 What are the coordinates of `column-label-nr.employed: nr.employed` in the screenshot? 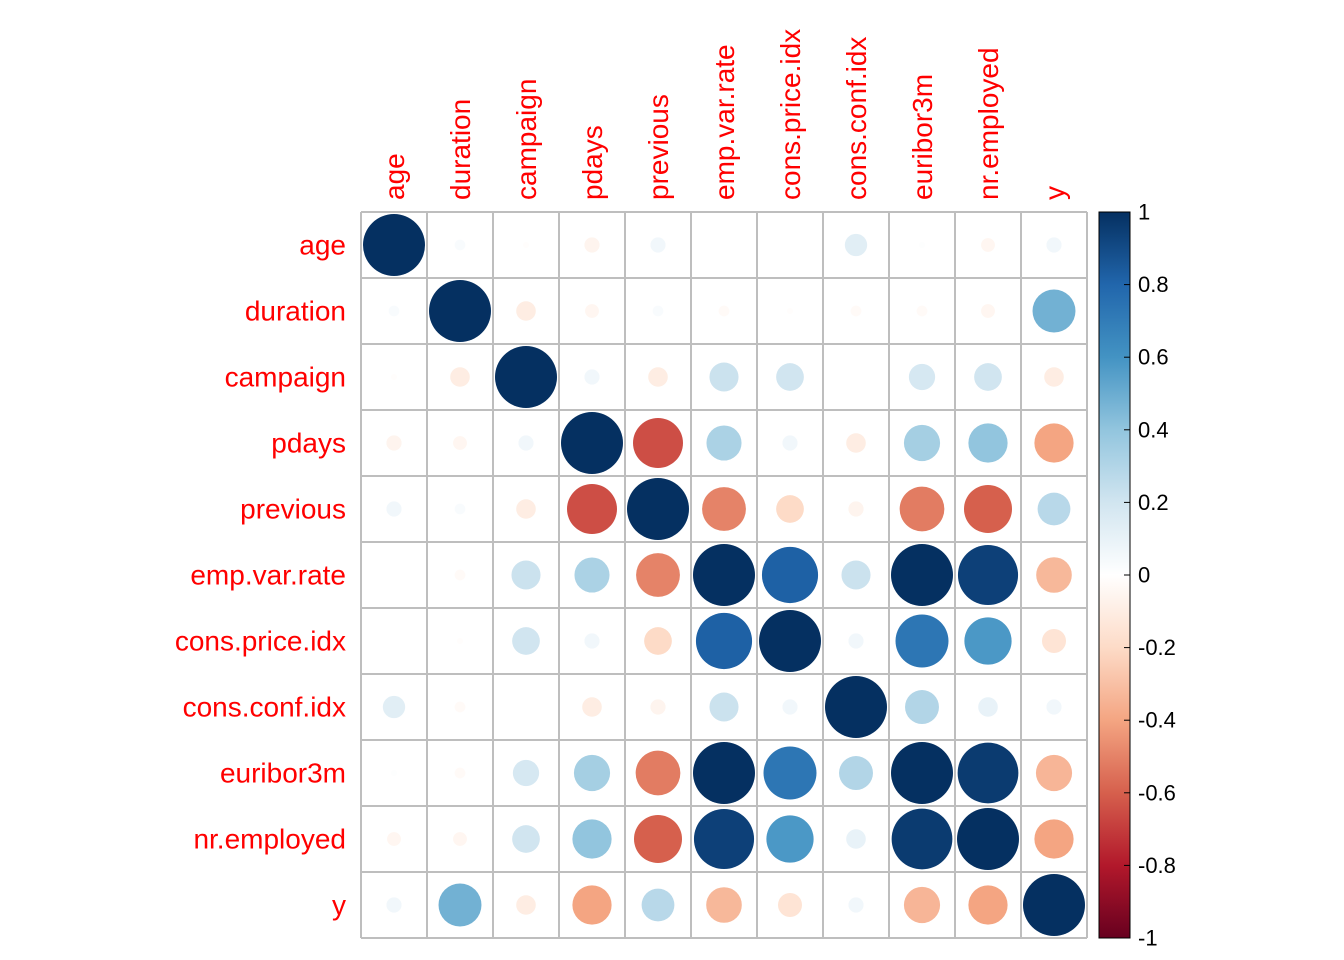 It's located at (988, 123).